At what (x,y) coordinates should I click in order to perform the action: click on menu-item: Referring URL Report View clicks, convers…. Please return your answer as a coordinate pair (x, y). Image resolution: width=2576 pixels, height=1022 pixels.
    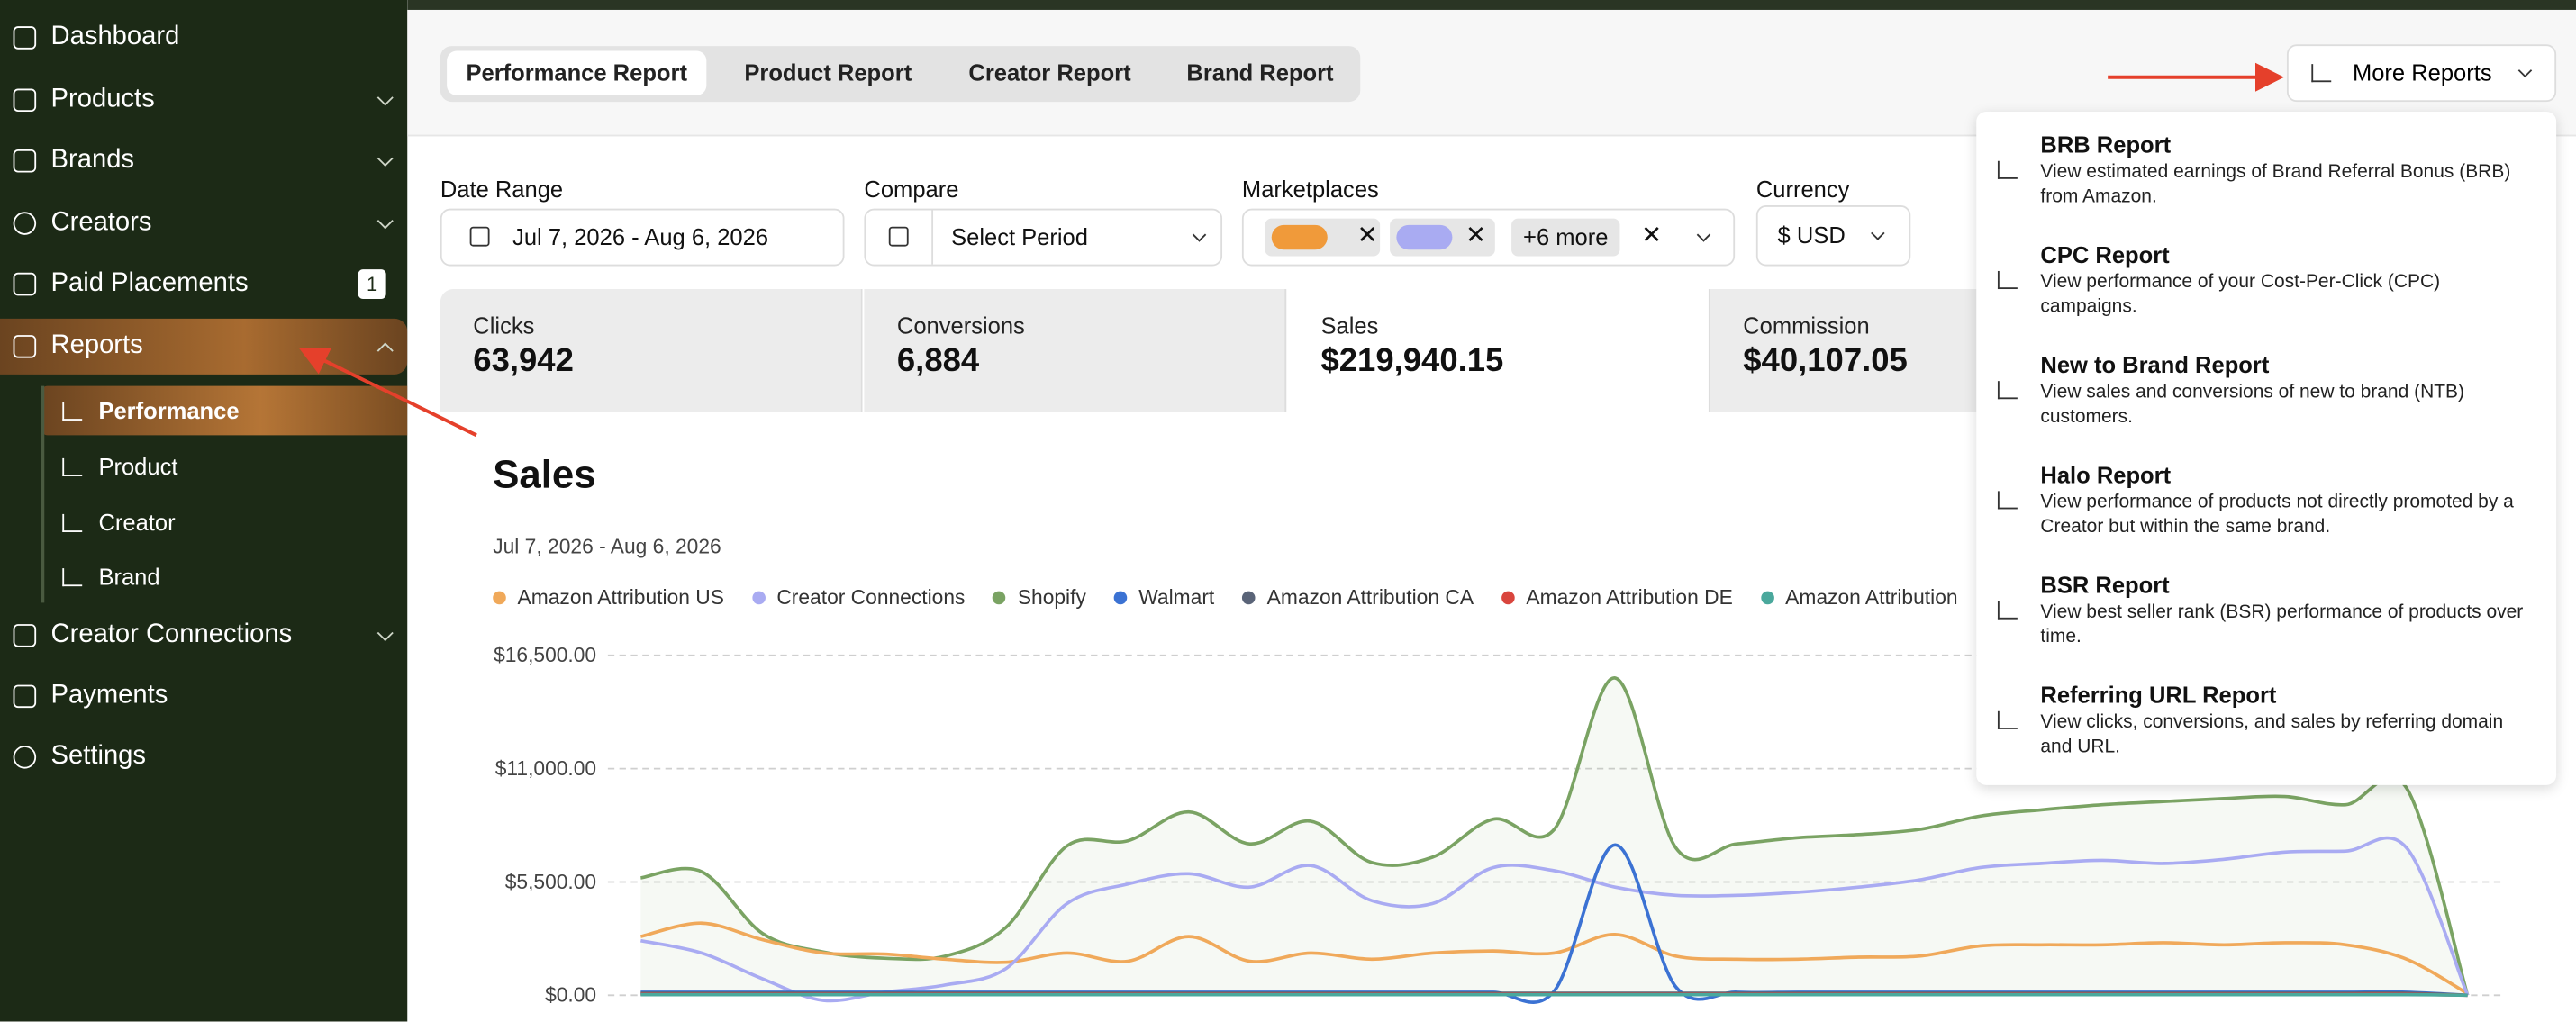
    Looking at the image, I should click on (2286, 721).